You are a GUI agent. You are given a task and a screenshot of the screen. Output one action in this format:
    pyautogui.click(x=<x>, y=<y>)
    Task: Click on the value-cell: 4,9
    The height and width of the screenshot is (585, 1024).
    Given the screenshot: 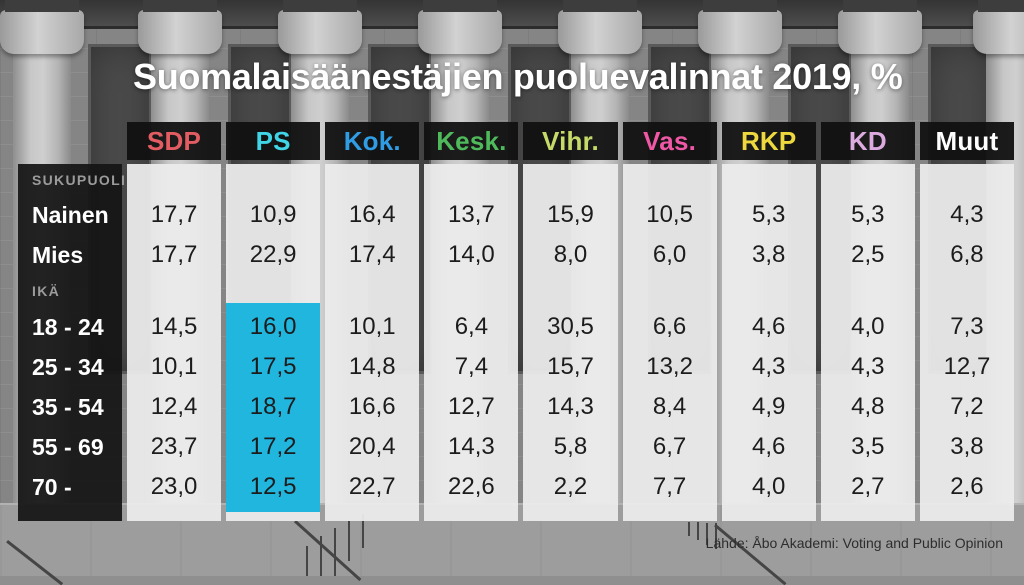 What is the action you would take?
    pyautogui.click(x=769, y=406)
    